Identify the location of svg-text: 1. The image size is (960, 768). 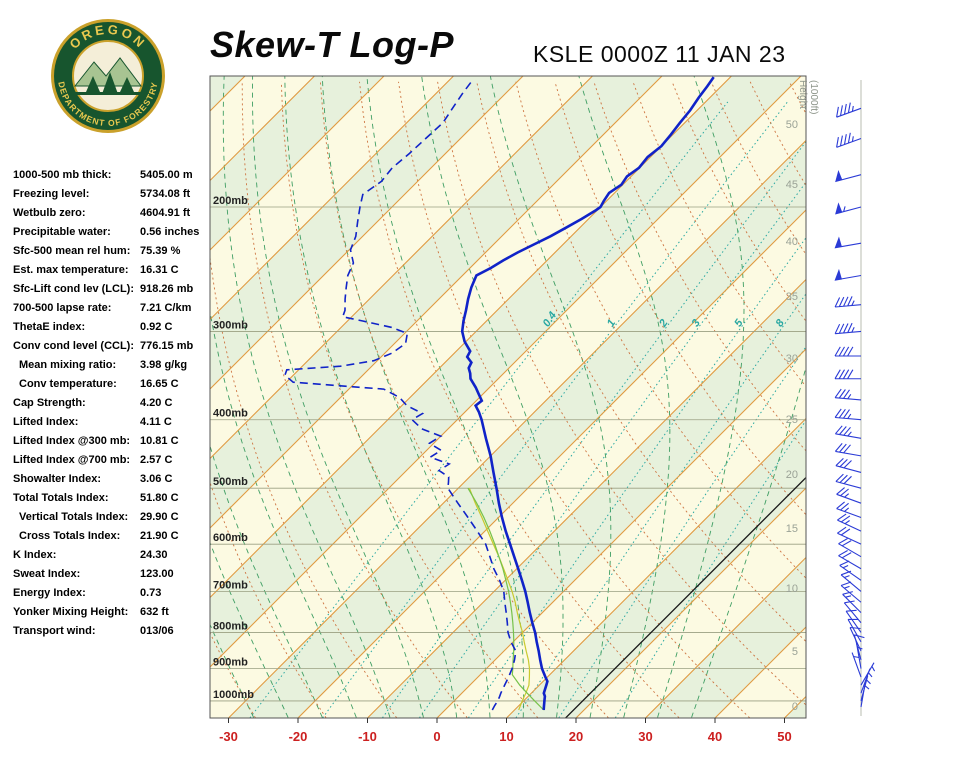
(611, 323).